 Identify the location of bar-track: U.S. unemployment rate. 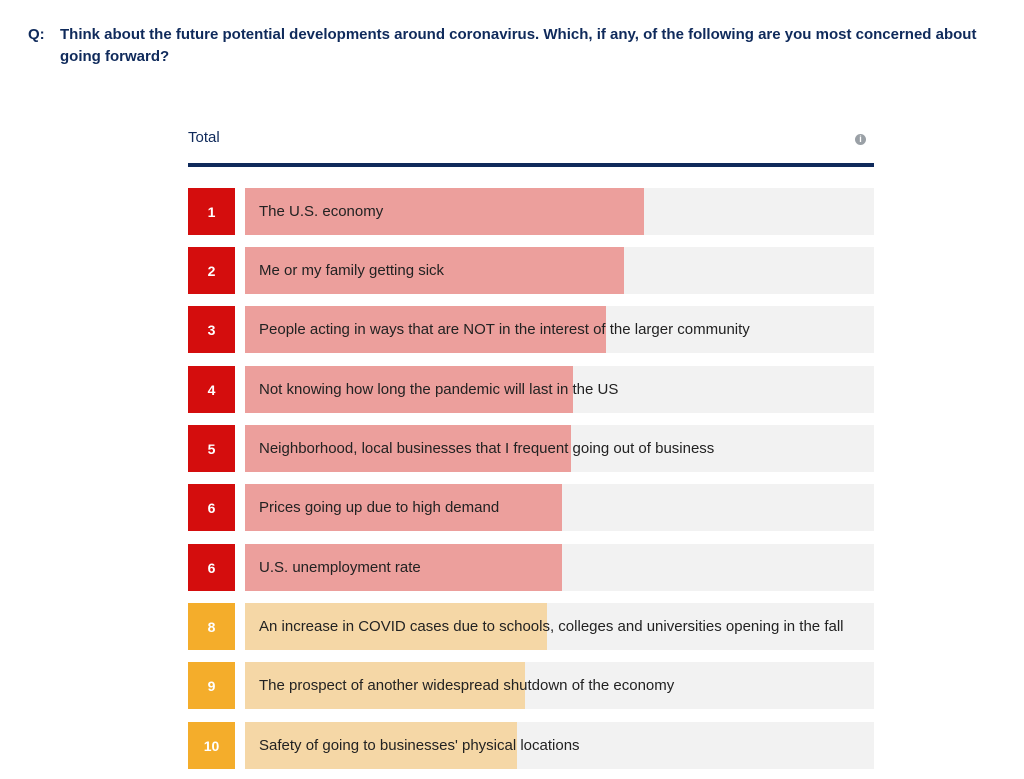
(559, 567).